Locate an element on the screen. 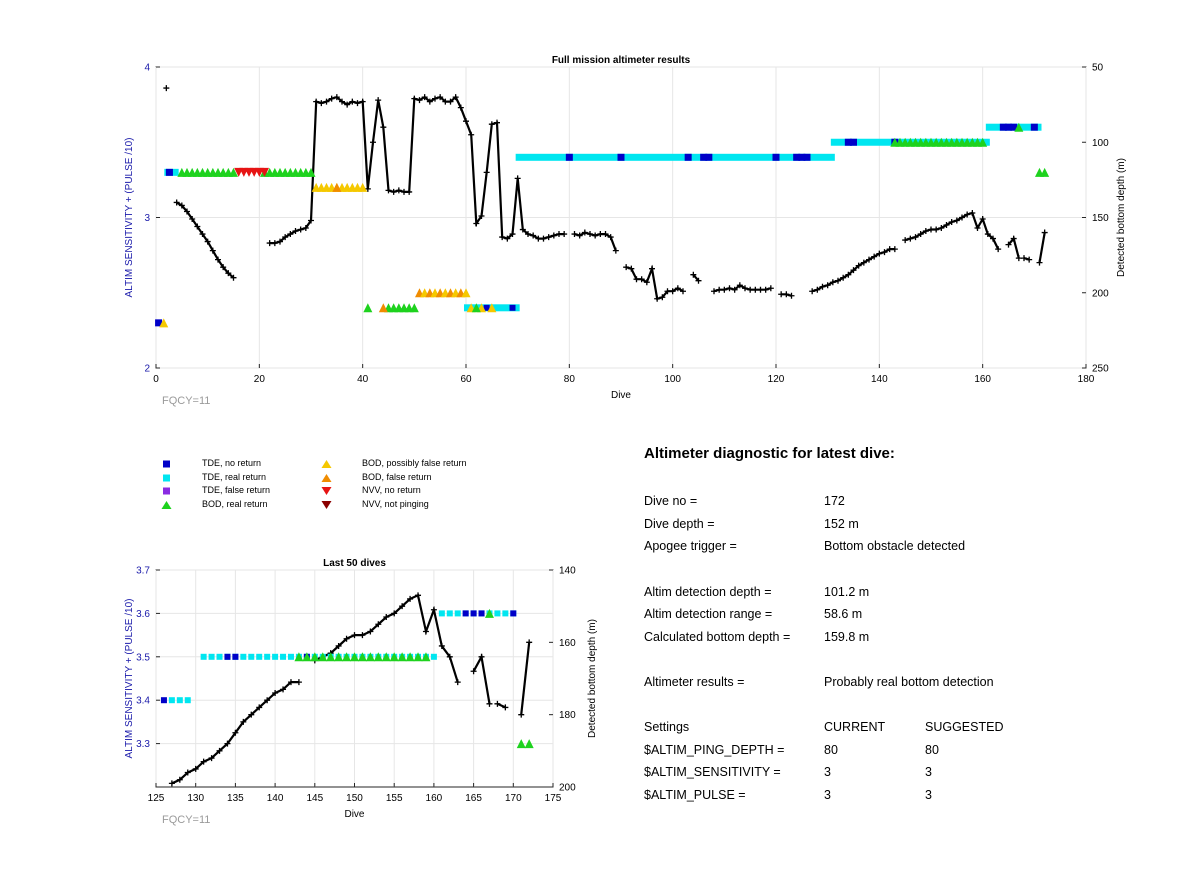 This screenshot has height=885, width=1200. x-tick-label: 165 is located at coordinates (473, 798).